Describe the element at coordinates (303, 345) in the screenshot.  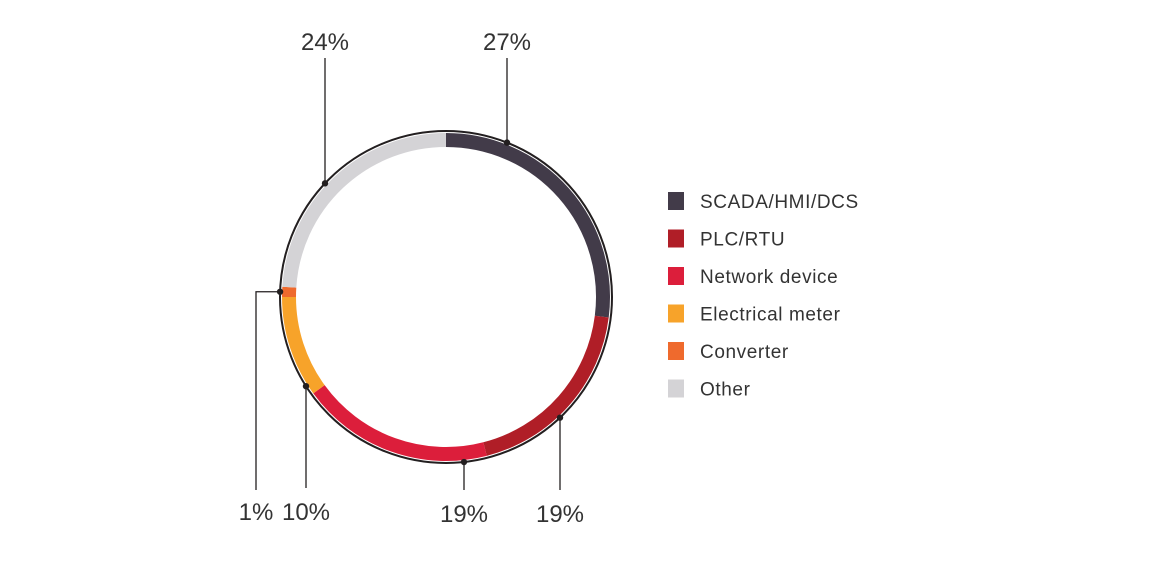
I see `slice-electrical-meter` at that location.